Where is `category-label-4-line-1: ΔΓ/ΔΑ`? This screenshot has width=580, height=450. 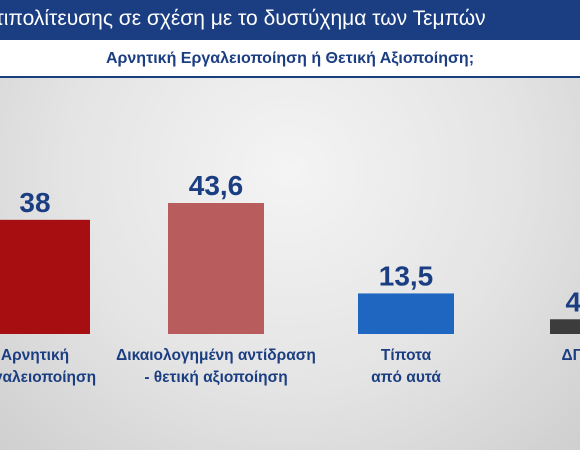
category-label-4-line-1: ΔΓ/ΔΑ is located at coordinates (570, 355).